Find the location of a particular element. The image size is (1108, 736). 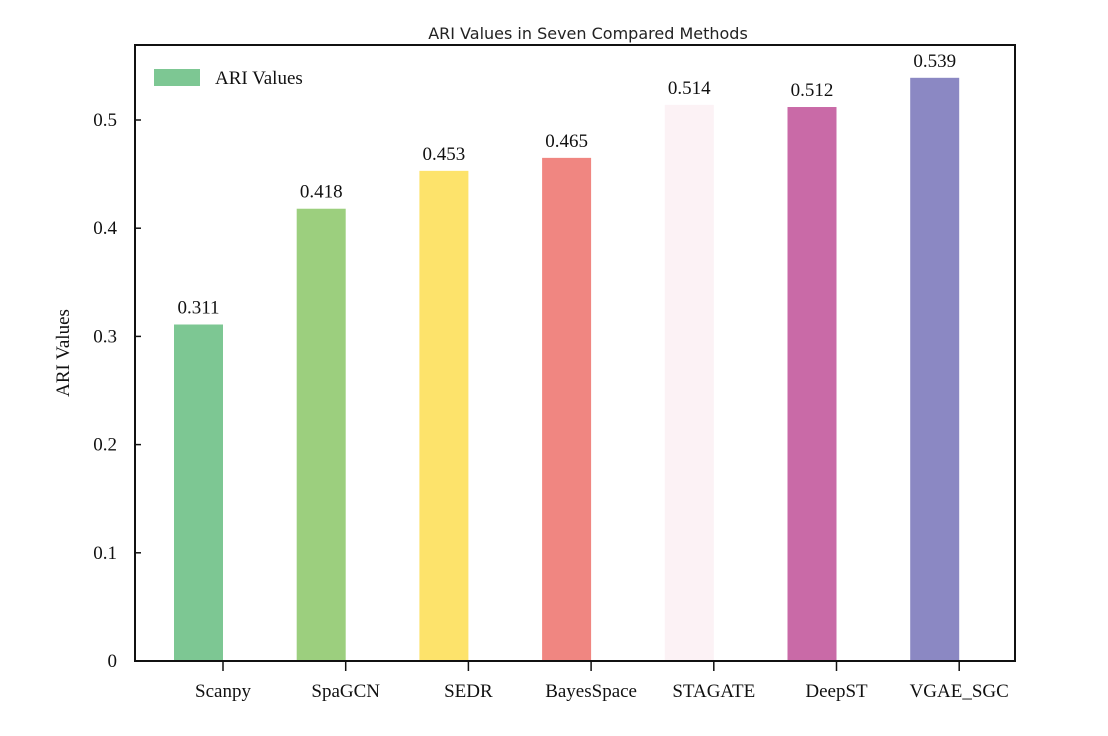

x-tick-label: BayesSpace is located at coordinates (591, 691).